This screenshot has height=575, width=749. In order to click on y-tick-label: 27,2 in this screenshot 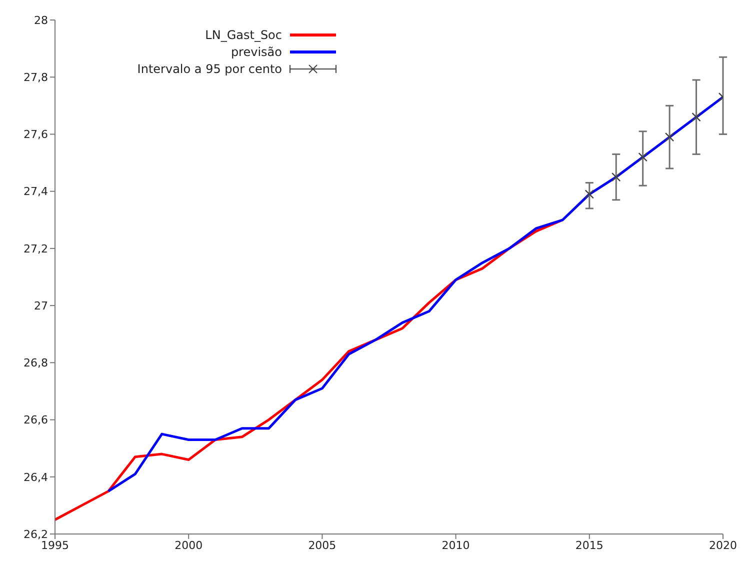, I will do `click(36, 249)`.